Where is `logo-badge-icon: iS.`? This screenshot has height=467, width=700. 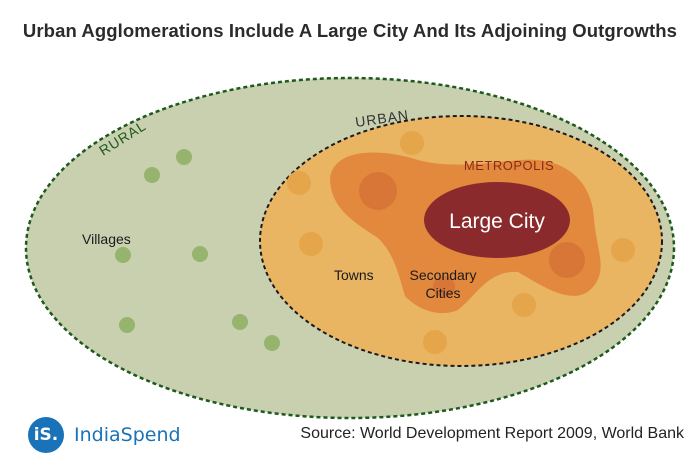
logo-badge-icon: iS. is located at coordinates (46, 435).